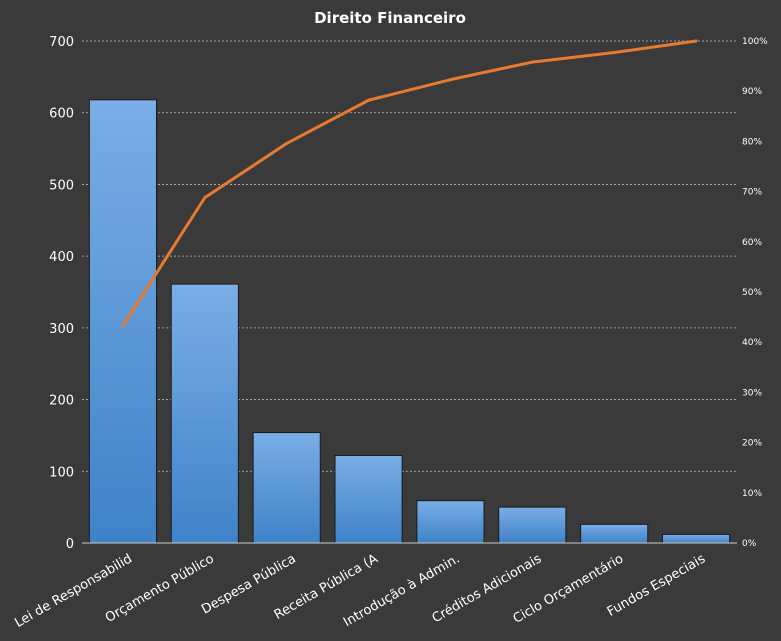 This screenshot has height=641, width=781. Describe the element at coordinates (752, 193) in the screenshot. I see `y2-tick-label: 70%` at that location.